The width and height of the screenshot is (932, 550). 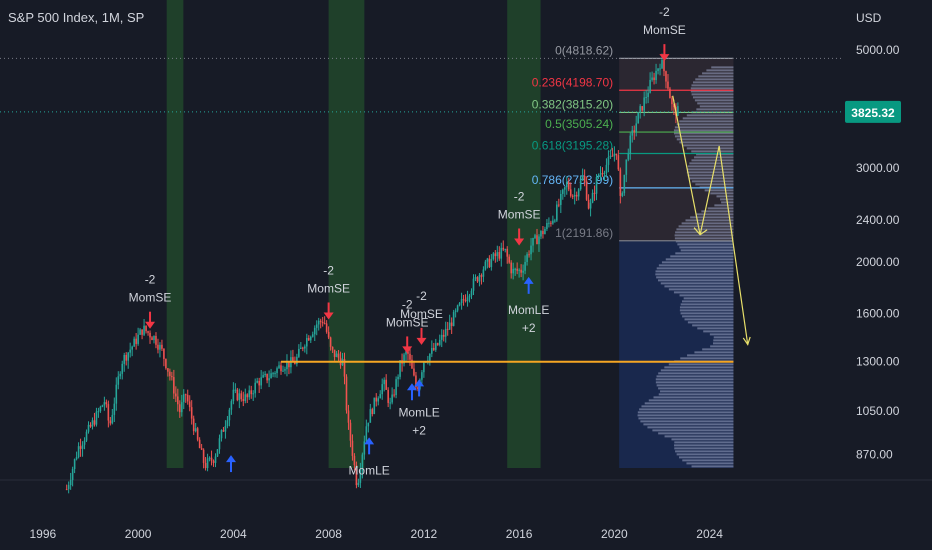 I want to click on signal-8: MomLE +2, so click(x=419, y=408).